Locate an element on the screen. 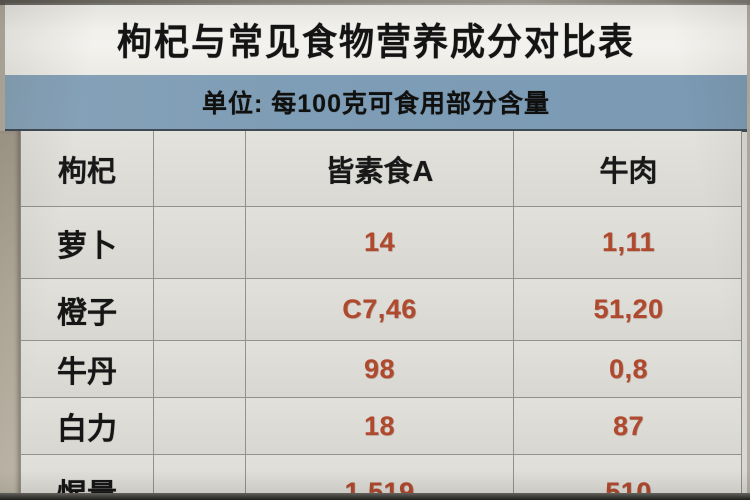 The width and height of the screenshot is (750, 500). table-row: 惺量 1,519 510 is located at coordinates (381, 477).